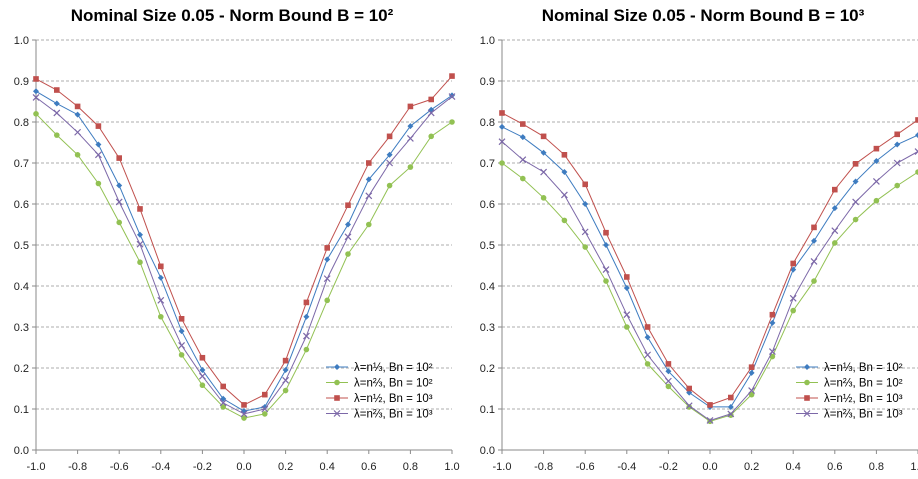 The height and width of the screenshot is (479, 918). What do you see at coordinates (487, 328) in the screenshot?
I see `y-tick-label: 0.3` at bounding box center [487, 328].